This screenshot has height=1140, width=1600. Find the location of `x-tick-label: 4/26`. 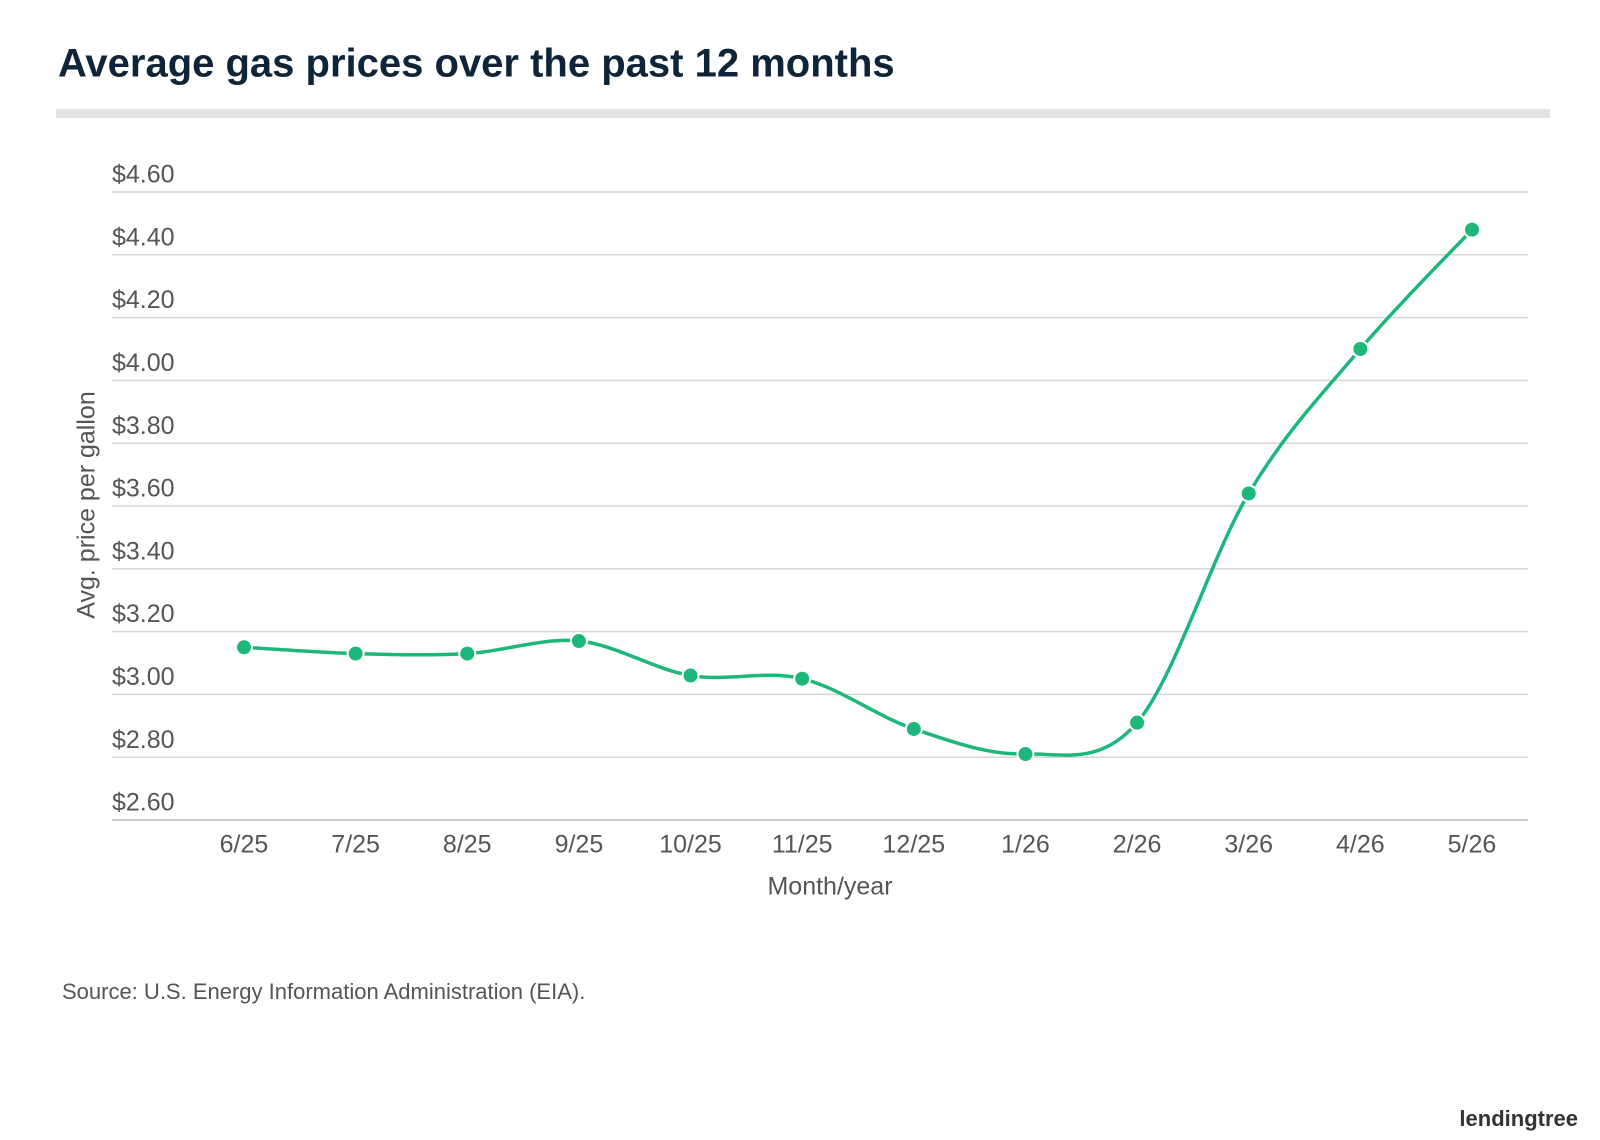

x-tick-label: 4/26 is located at coordinates (1360, 845).